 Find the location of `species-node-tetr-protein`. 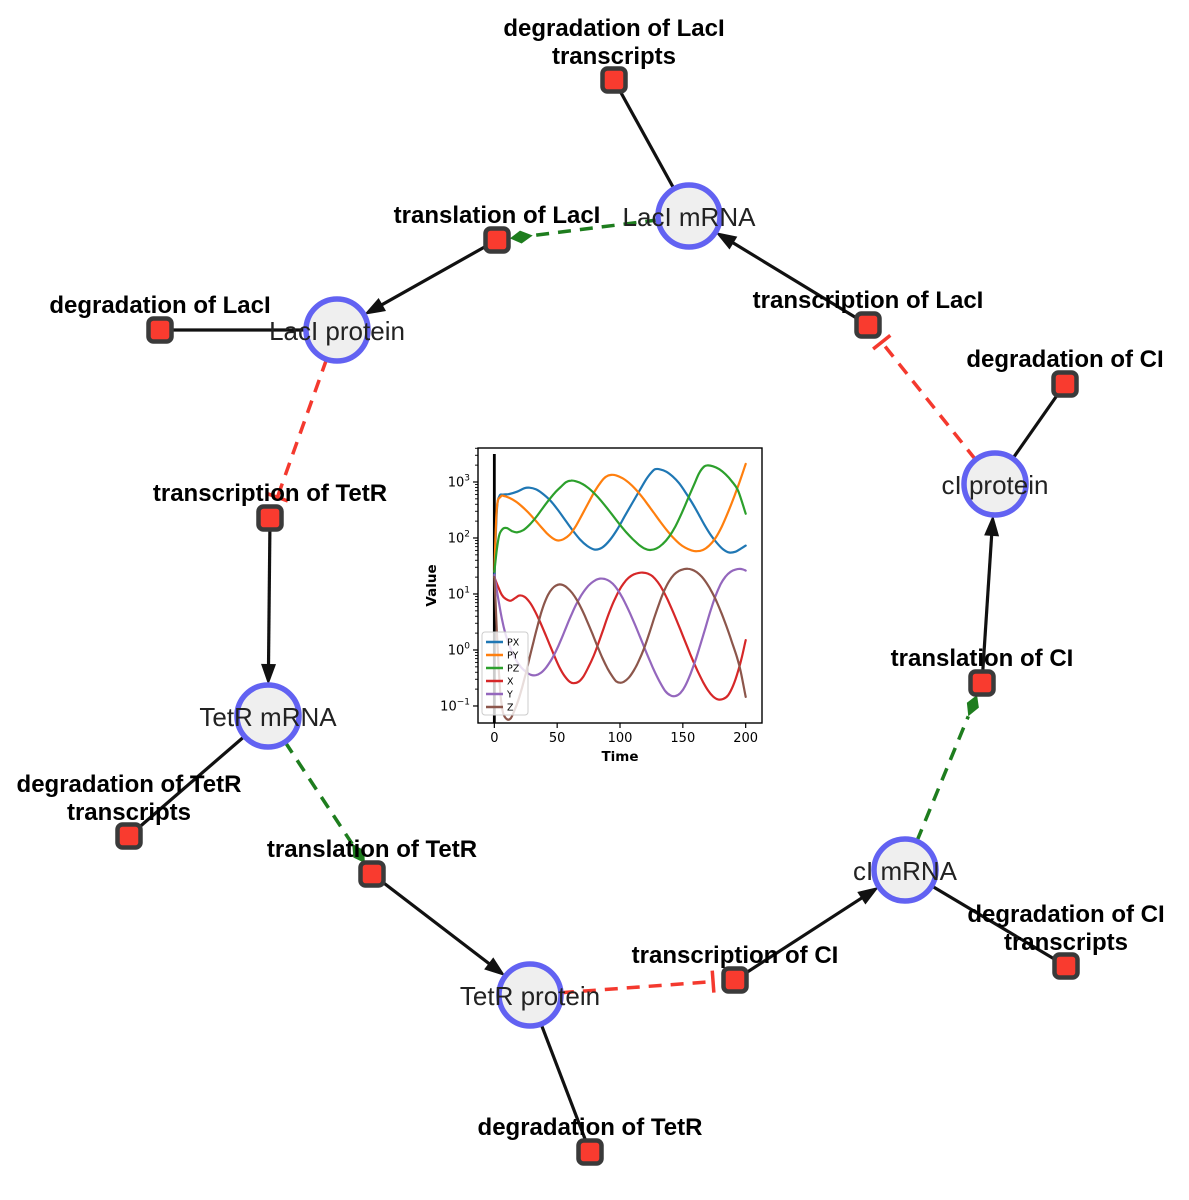

species-node-tetr-protein is located at coordinates (530, 995).